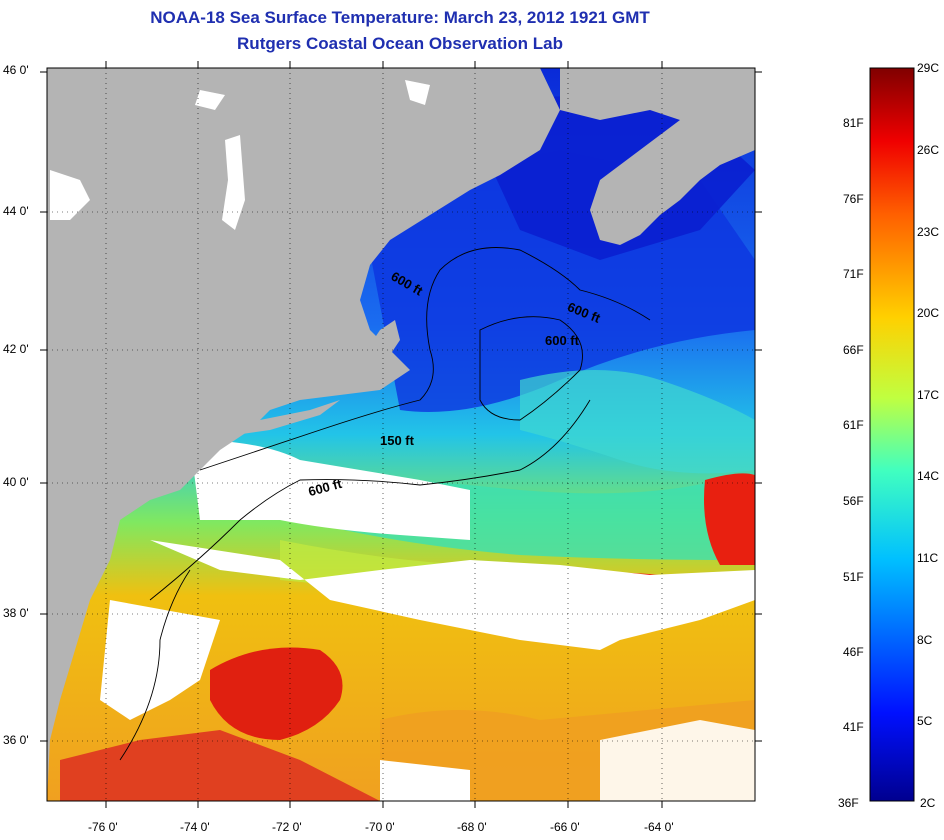 The image size is (944, 840). I want to click on lon-label: -68 0', so click(472, 827).